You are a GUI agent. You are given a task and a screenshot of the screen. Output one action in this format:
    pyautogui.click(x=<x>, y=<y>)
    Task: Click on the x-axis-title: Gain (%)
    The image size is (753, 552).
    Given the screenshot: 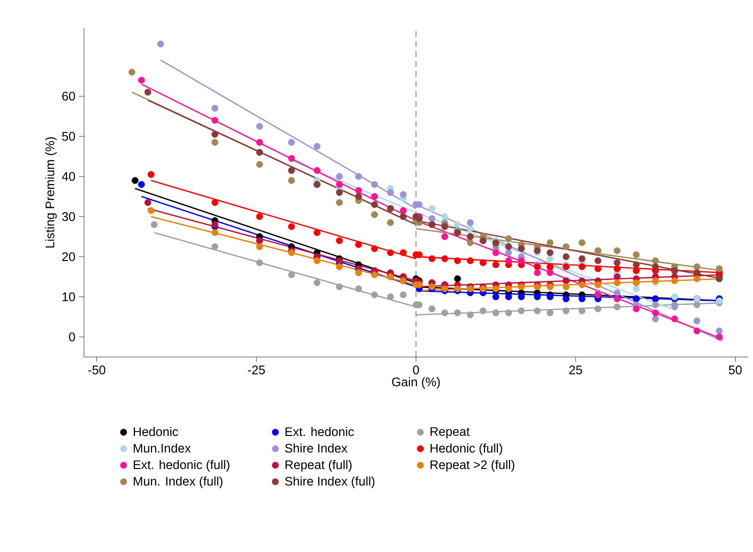 What is the action you would take?
    pyautogui.click(x=416, y=383)
    